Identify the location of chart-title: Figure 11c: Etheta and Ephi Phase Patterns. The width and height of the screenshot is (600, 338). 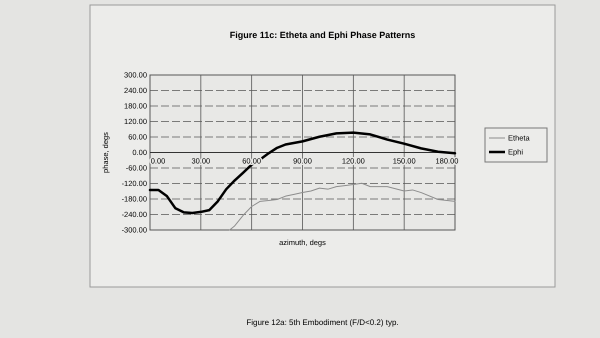
(323, 35).